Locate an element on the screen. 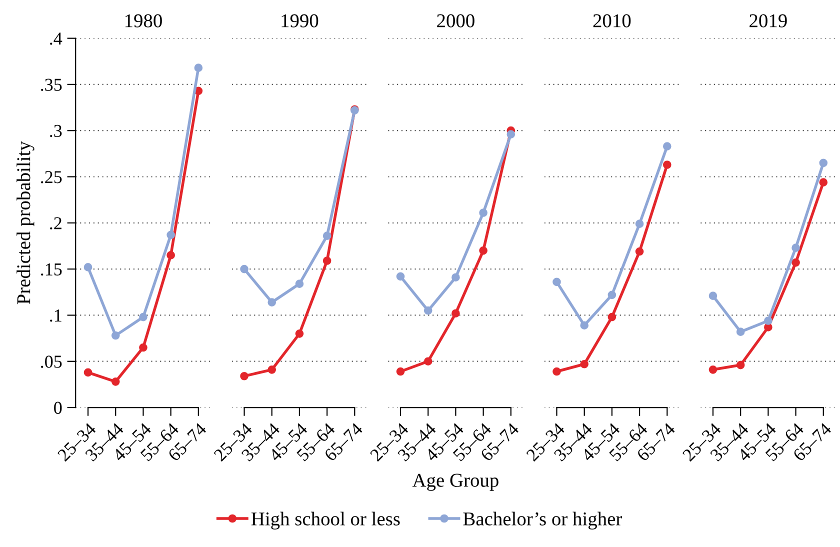  y-tick-label: .3 is located at coordinates (56, 131).